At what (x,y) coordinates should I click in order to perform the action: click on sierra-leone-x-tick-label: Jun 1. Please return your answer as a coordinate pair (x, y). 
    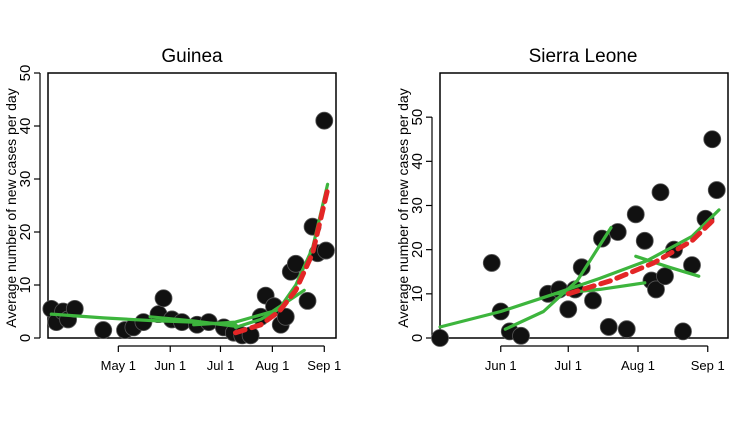
    Looking at the image, I should click on (501, 365).